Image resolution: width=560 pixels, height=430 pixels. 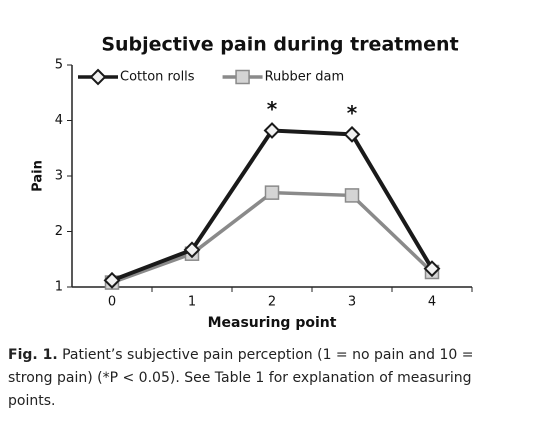 What do you see at coordinates (33, 355) in the screenshot?
I see `caption-label: Fig. 1.` at bounding box center [33, 355].